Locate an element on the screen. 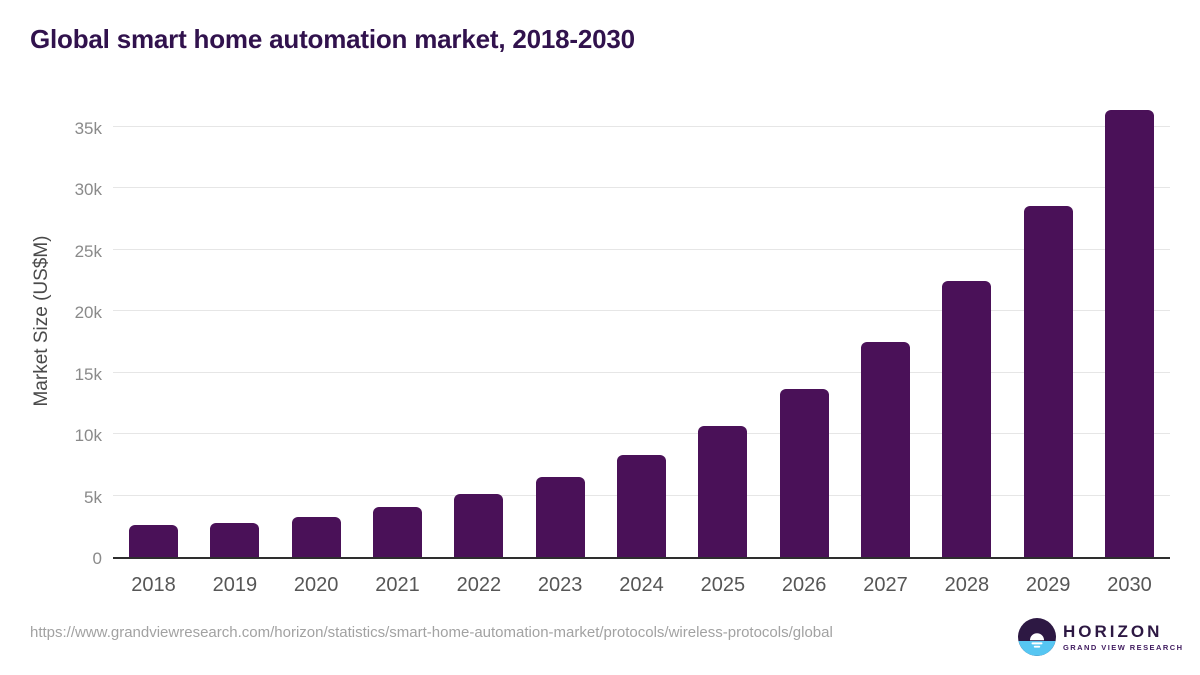 The width and height of the screenshot is (1200, 675). x-tick-label-2027: 2027 is located at coordinates (885, 585).